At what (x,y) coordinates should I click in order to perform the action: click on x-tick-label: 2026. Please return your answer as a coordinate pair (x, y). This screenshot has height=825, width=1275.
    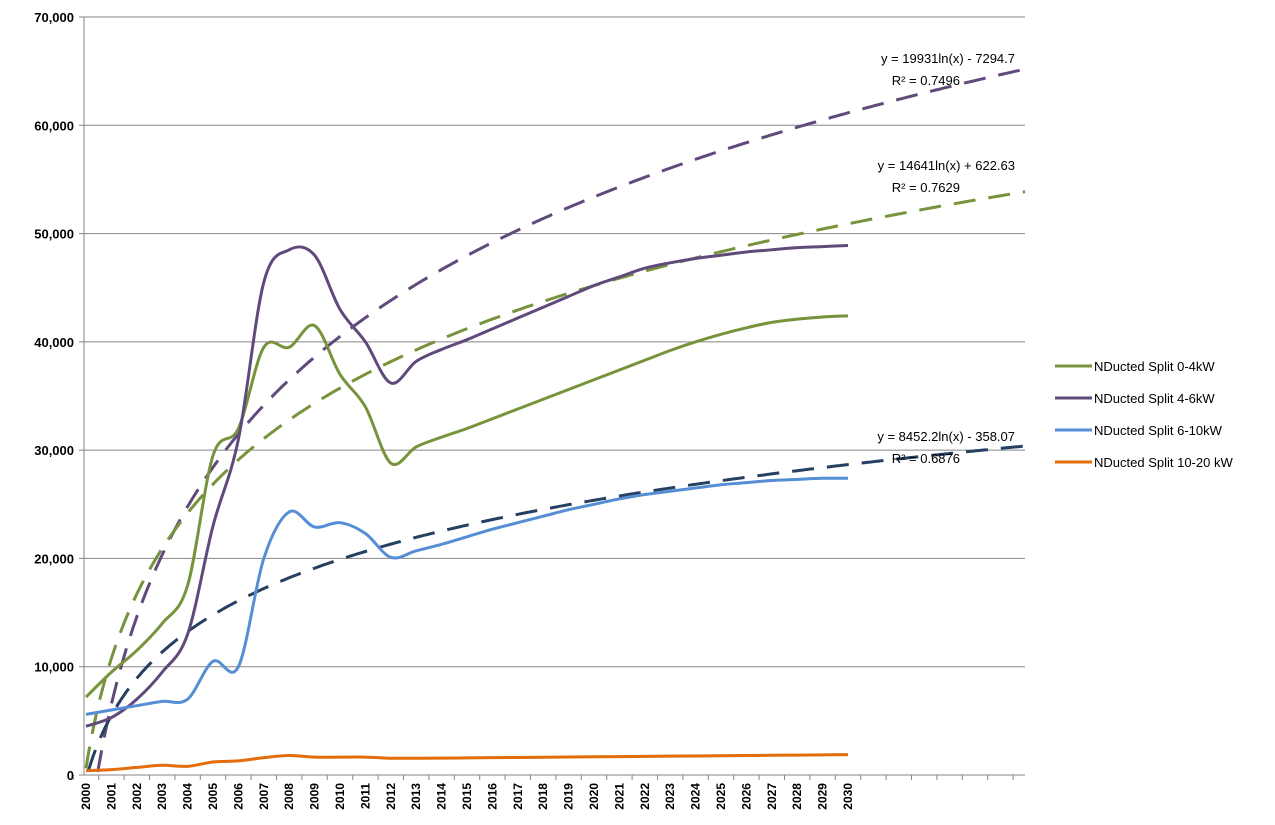
    Looking at the image, I should click on (746, 796).